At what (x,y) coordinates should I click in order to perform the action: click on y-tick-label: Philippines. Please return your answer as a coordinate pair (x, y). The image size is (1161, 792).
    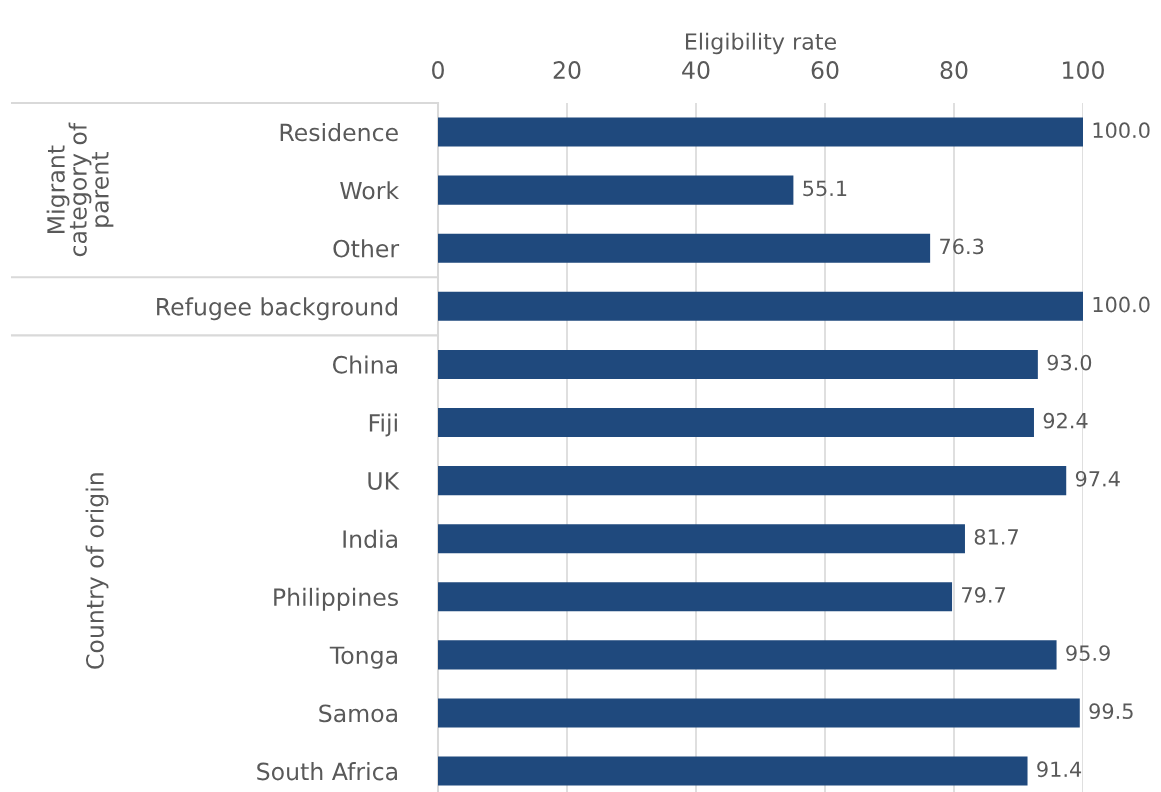
    Looking at the image, I should click on (336, 599).